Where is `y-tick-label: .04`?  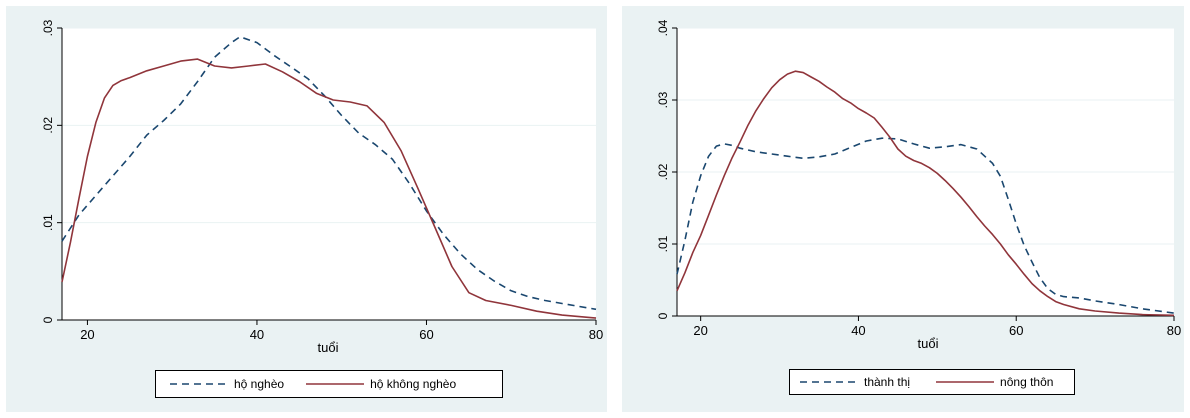
y-tick-label: .04 is located at coordinates (663, 27).